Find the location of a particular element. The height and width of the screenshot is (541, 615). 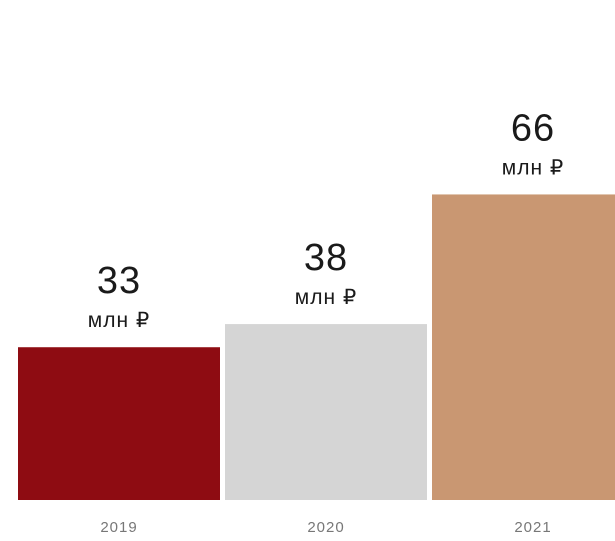

unit-label-2019: млн ₽ is located at coordinates (119, 320).